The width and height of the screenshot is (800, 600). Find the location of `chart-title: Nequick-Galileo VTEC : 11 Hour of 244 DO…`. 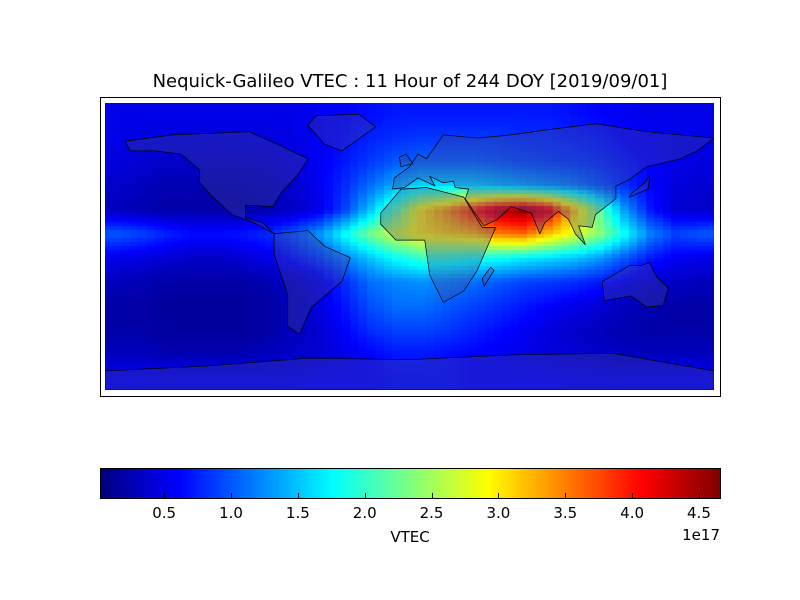

chart-title: Nequick-Galileo VTEC : 11 Hour of 244 DO… is located at coordinates (410, 81).